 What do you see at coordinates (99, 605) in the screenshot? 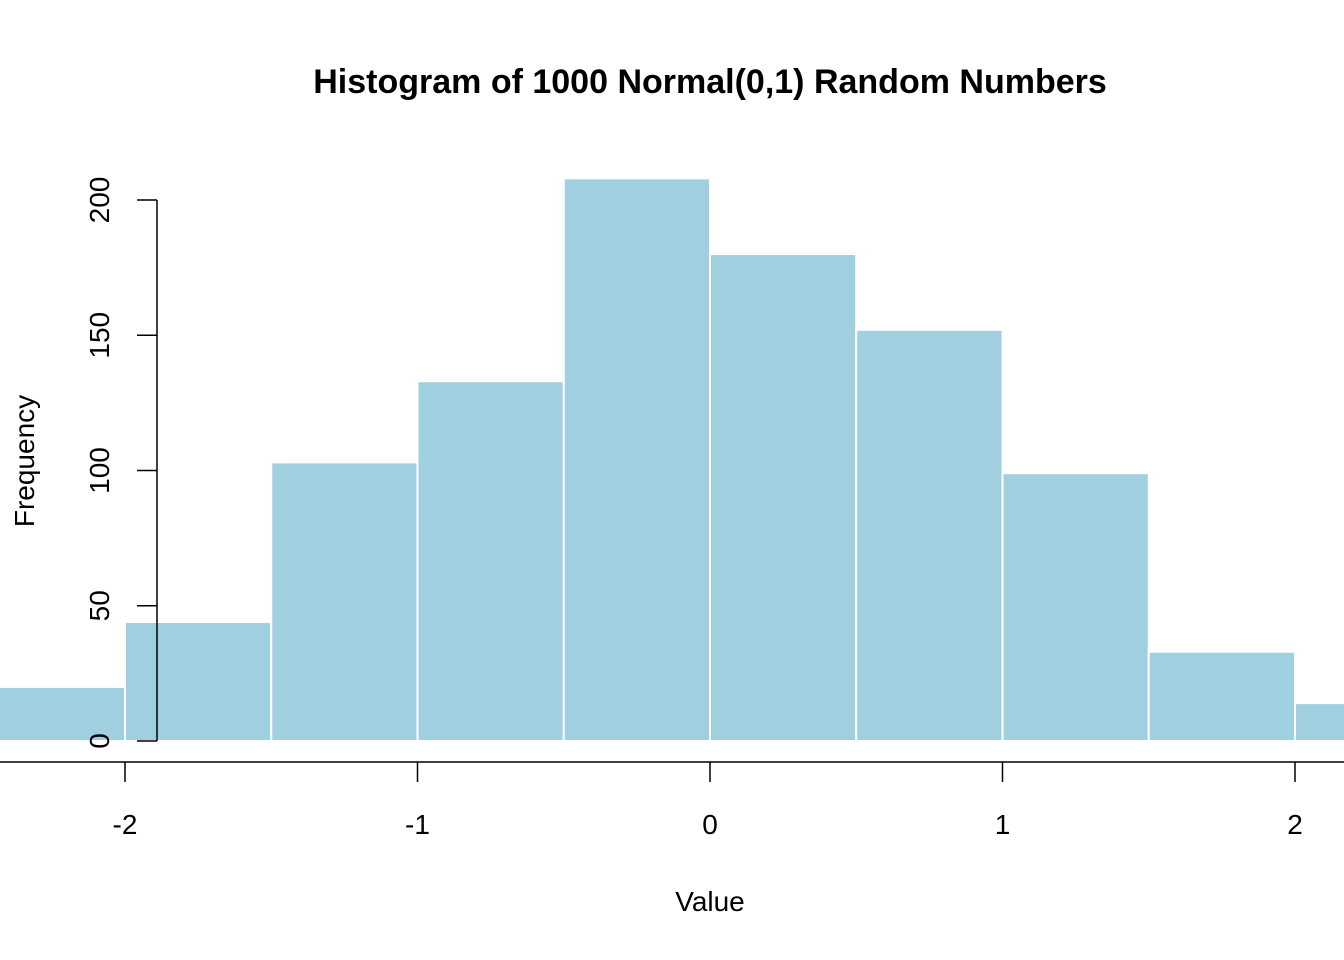
I see `y-tick-label: 50` at bounding box center [99, 605].